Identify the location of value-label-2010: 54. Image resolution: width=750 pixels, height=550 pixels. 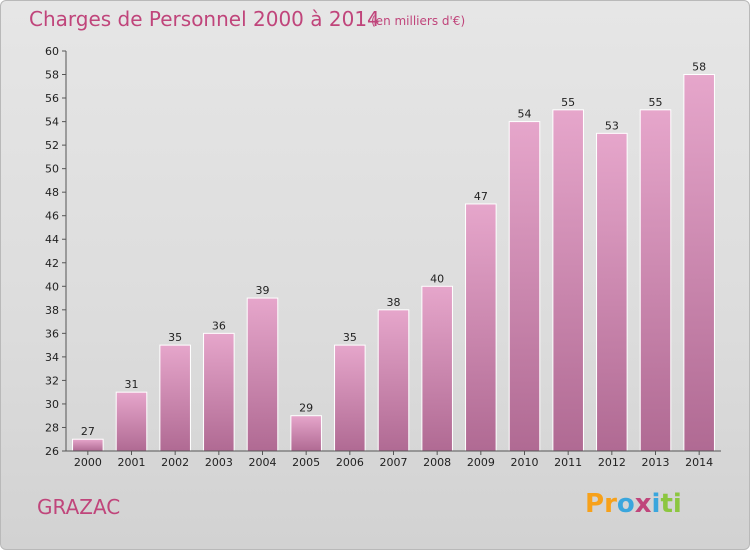
(525, 114).